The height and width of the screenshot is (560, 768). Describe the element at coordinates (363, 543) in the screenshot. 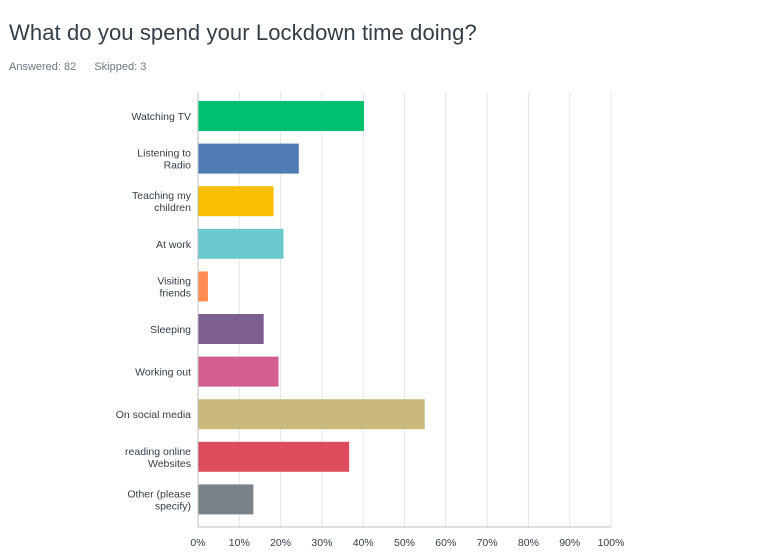

I see `x-tick-label: 40%` at that location.